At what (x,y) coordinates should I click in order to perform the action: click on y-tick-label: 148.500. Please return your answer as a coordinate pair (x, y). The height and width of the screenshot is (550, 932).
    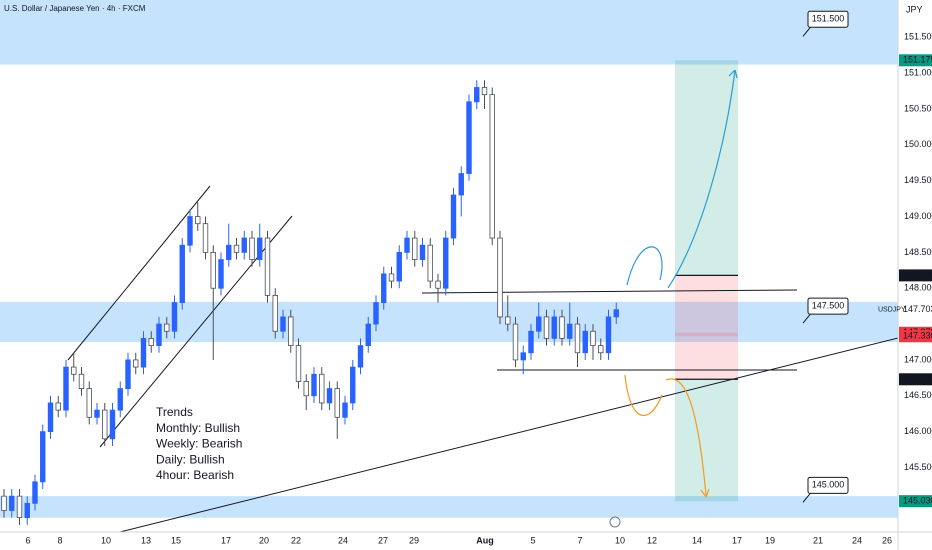
    Looking at the image, I should click on (918, 252).